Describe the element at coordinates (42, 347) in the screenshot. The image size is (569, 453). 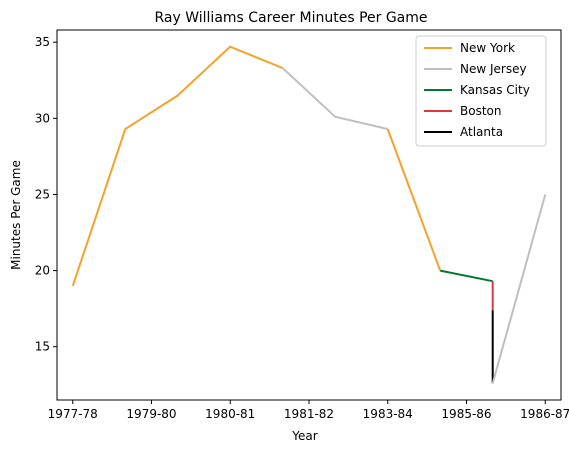
I see `y-tick-label: 15` at that location.